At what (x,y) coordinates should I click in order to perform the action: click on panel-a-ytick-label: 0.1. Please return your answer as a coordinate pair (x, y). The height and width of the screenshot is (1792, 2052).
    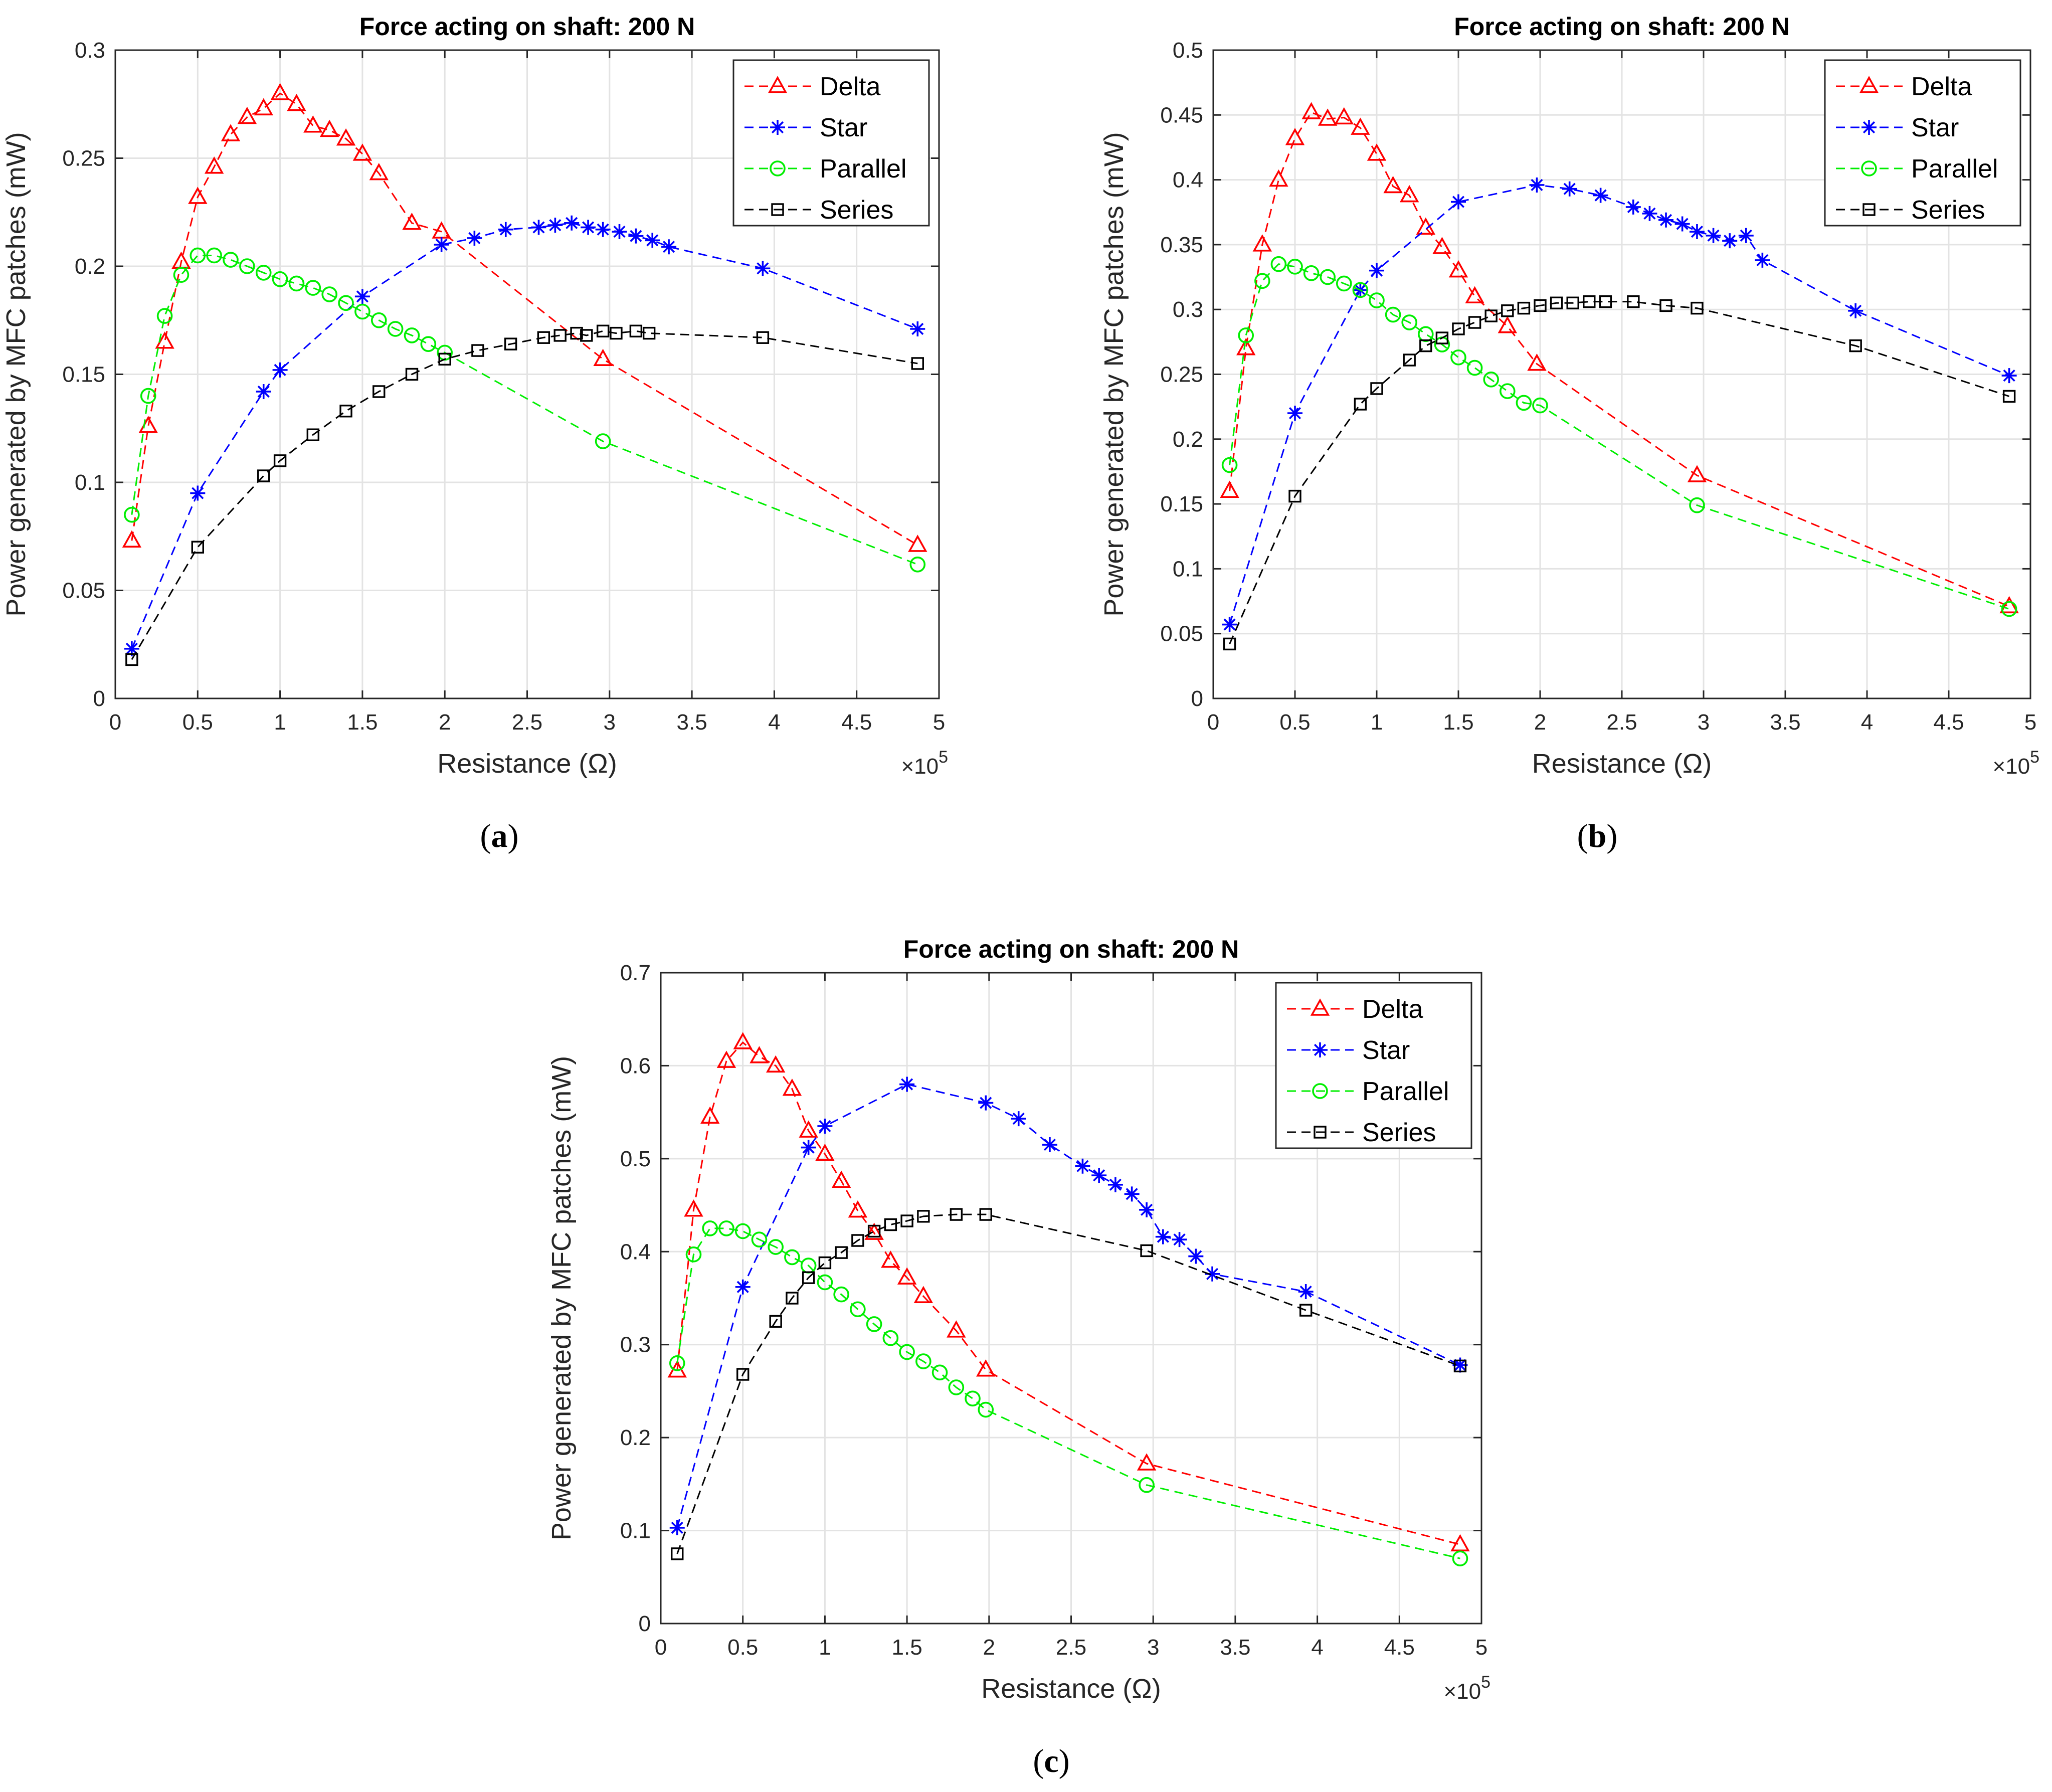
    Looking at the image, I should click on (90, 482).